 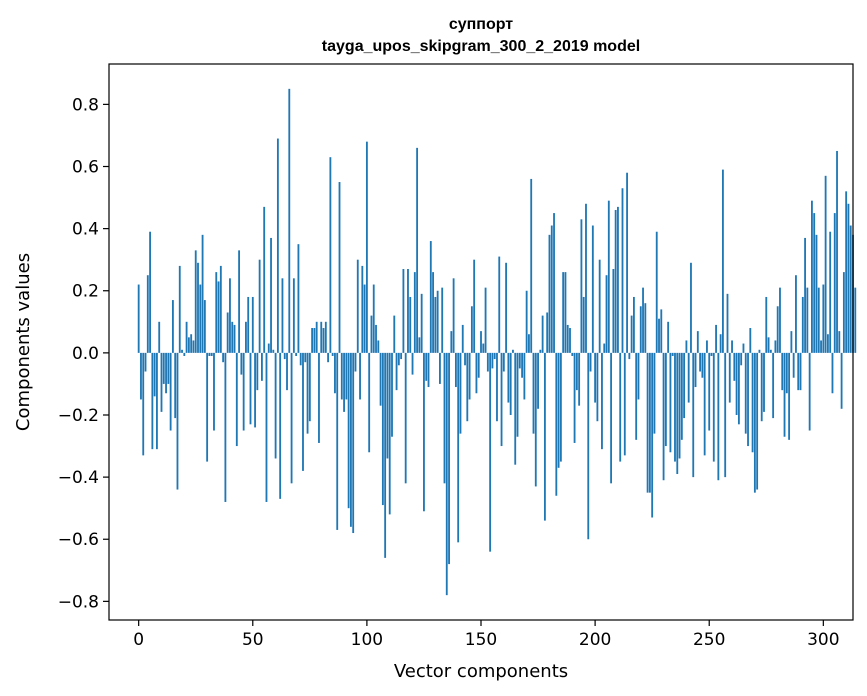 What do you see at coordinates (85, 292) in the screenshot?
I see `y-tick-label: 0.2` at bounding box center [85, 292].